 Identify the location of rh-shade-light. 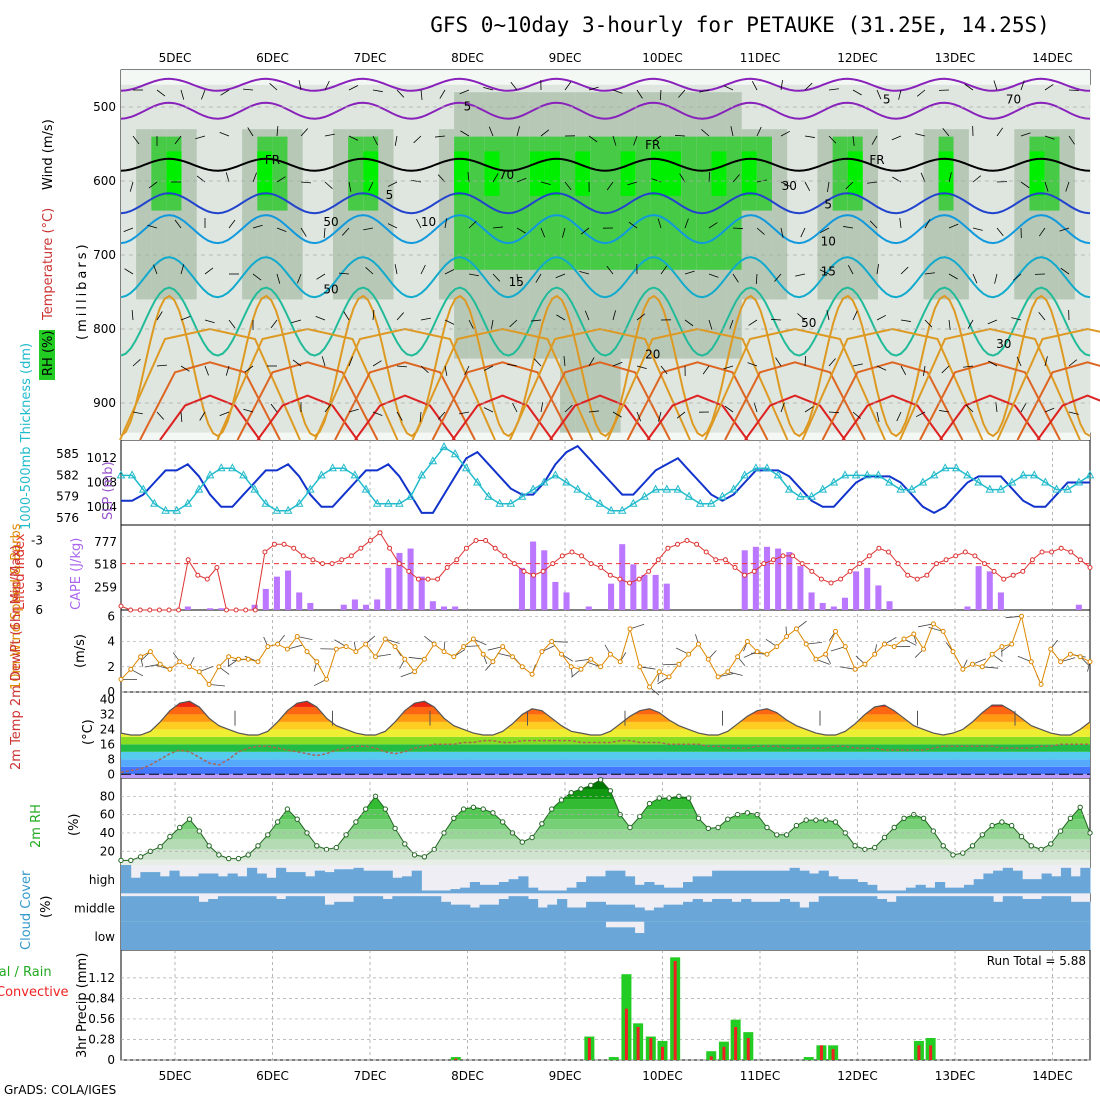
(234, 258).